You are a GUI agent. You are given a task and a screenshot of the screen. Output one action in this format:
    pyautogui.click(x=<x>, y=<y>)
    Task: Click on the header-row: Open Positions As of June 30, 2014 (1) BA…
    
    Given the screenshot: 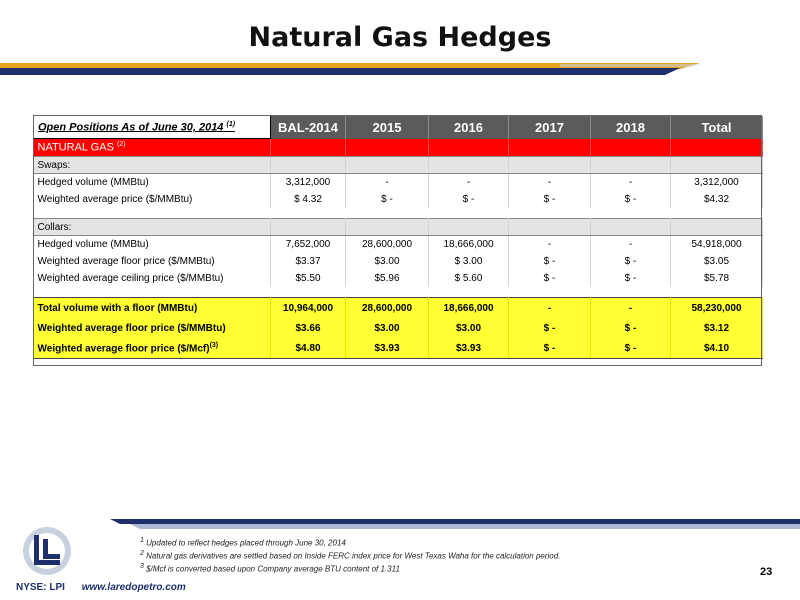 What is the action you would take?
    pyautogui.click(x=398, y=127)
    